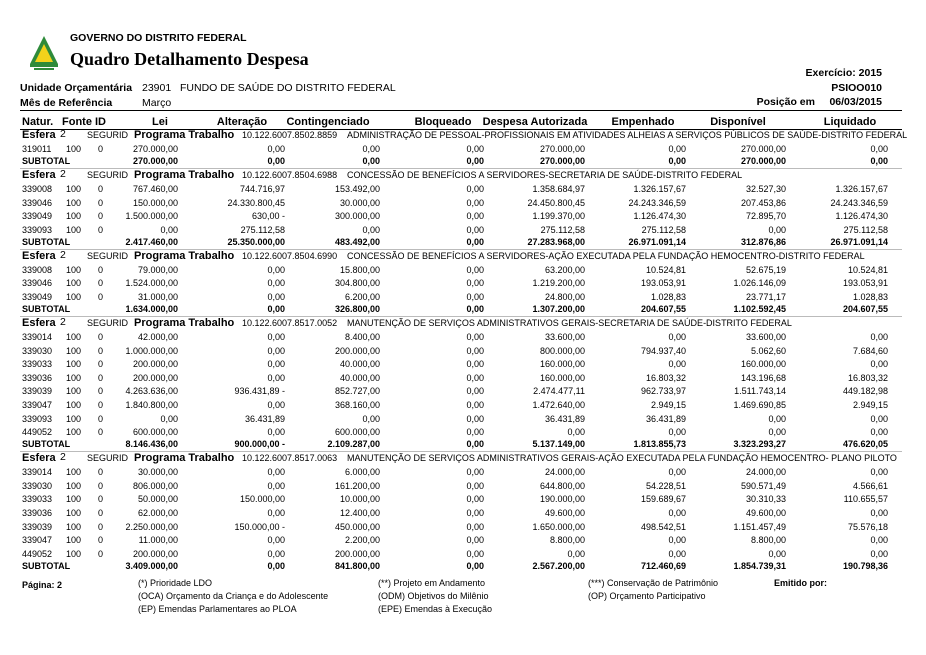 This screenshot has height=655, width=926. I want to click on cell: 794.937,40, so click(663, 350).